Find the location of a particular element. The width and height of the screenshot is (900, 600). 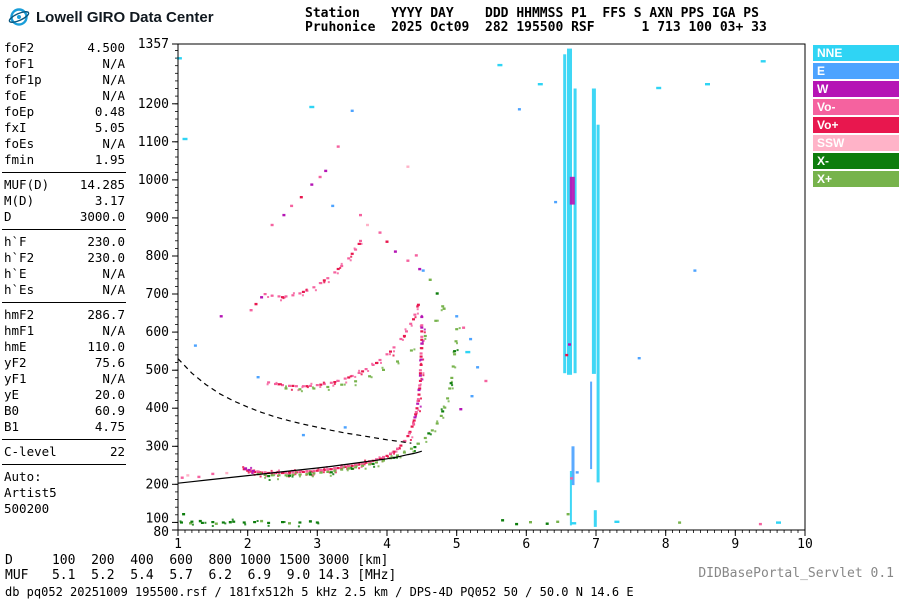

param-row-yF2: yF2 75.6 is located at coordinates (65, 363).